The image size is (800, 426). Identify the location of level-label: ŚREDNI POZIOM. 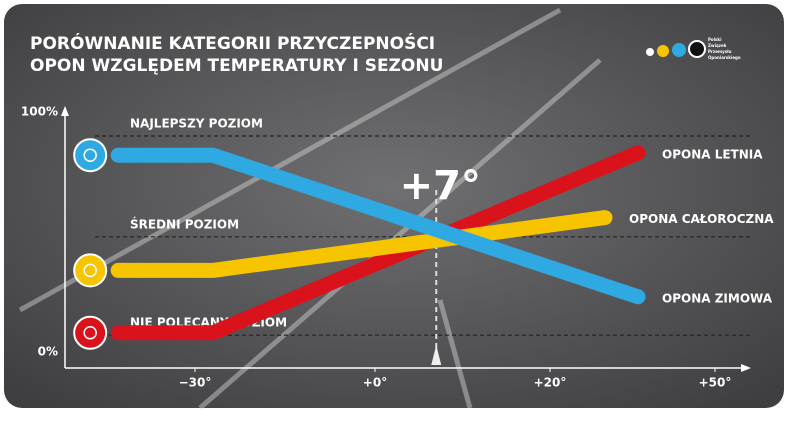
(184, 223).